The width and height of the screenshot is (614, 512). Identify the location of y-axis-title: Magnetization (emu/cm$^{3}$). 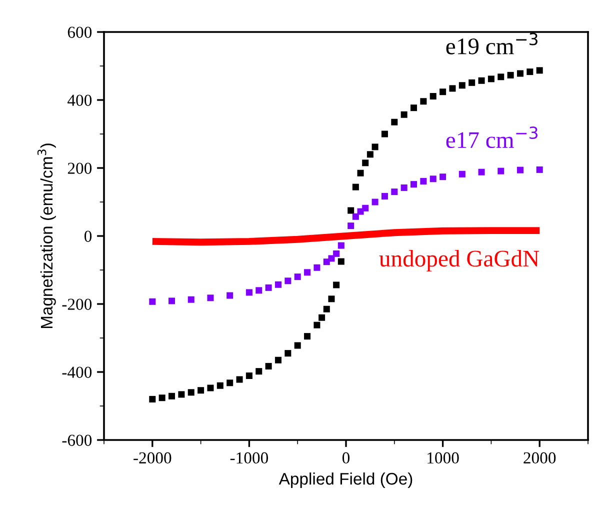
(46, 236).